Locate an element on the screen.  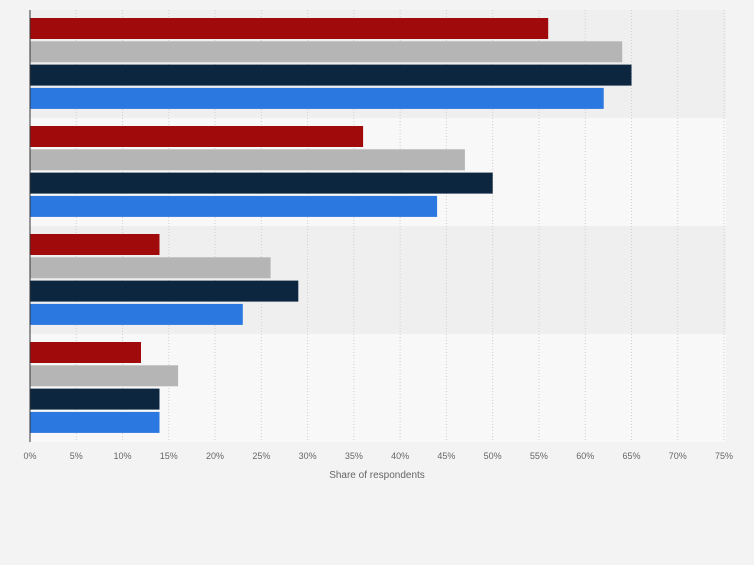
x-tick-label: 5% is located at coordinates (76, 456).